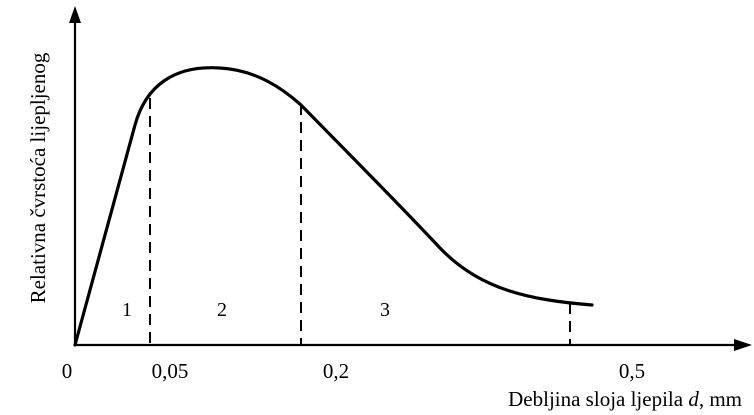  What do you see at coordinates (693, 399) in the screenshot?
I see `x-axis-title-variable: d` at bounding box center [693, 399].